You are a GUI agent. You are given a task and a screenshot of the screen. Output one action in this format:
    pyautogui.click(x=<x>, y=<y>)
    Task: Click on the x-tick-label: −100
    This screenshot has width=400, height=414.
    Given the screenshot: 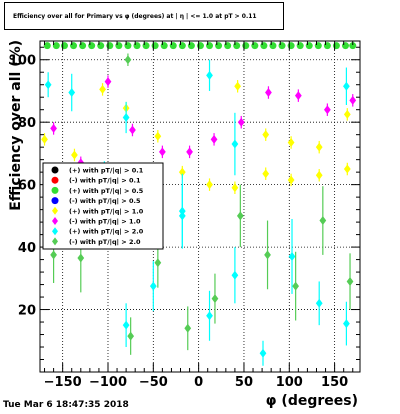 What is the action you would take?
    pyautogui.click(x=108, y=382)
    